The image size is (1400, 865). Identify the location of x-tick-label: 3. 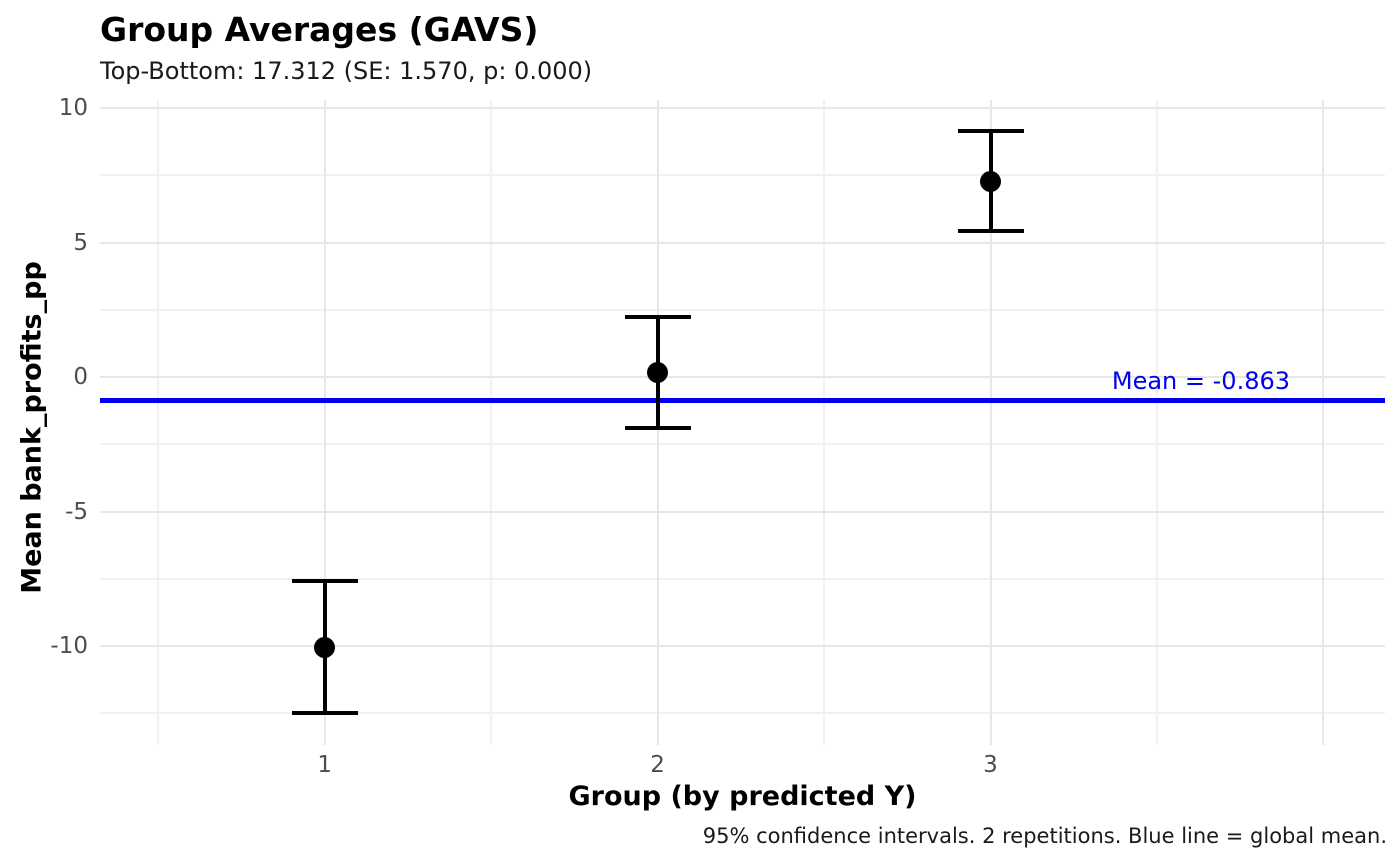
(990, 765).